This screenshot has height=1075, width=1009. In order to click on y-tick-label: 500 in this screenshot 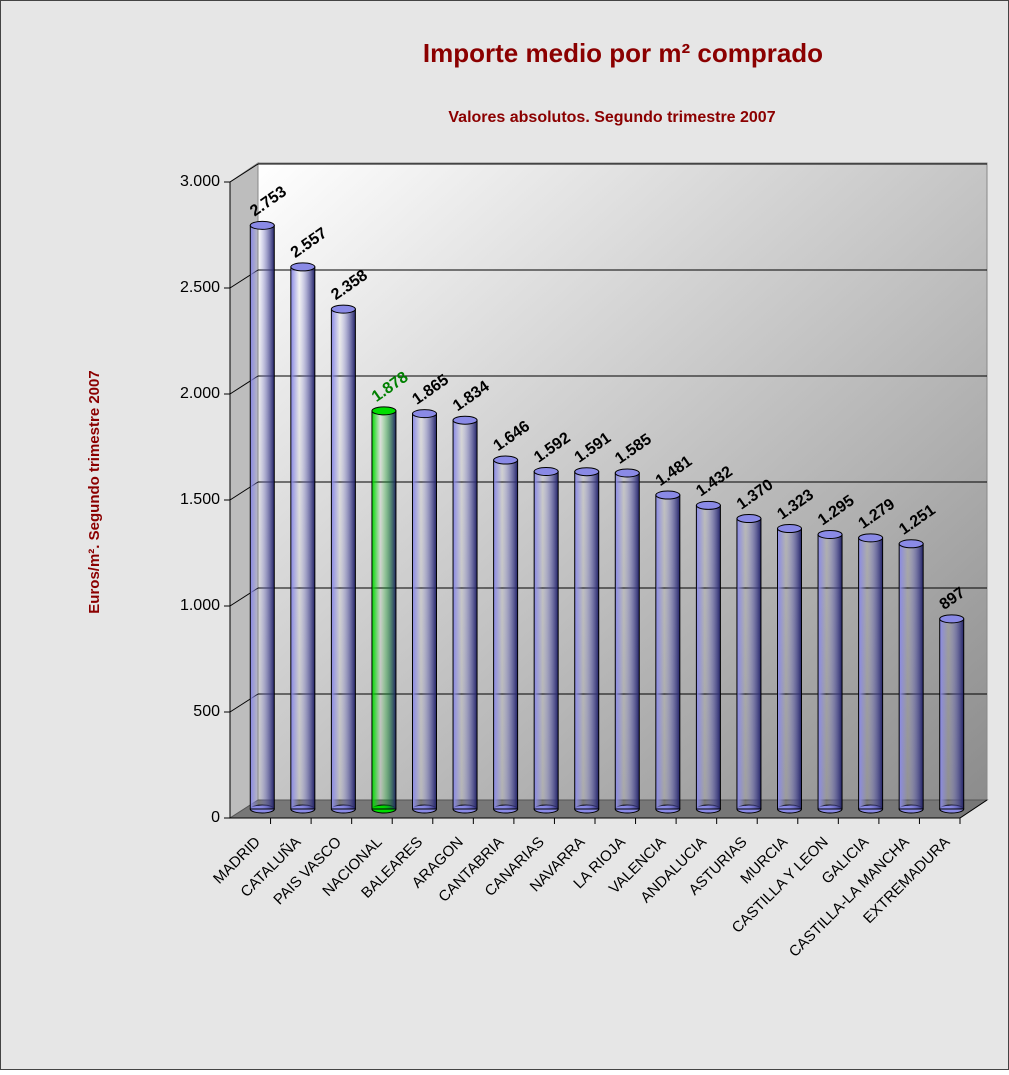, I will do `click(206, 711)`.